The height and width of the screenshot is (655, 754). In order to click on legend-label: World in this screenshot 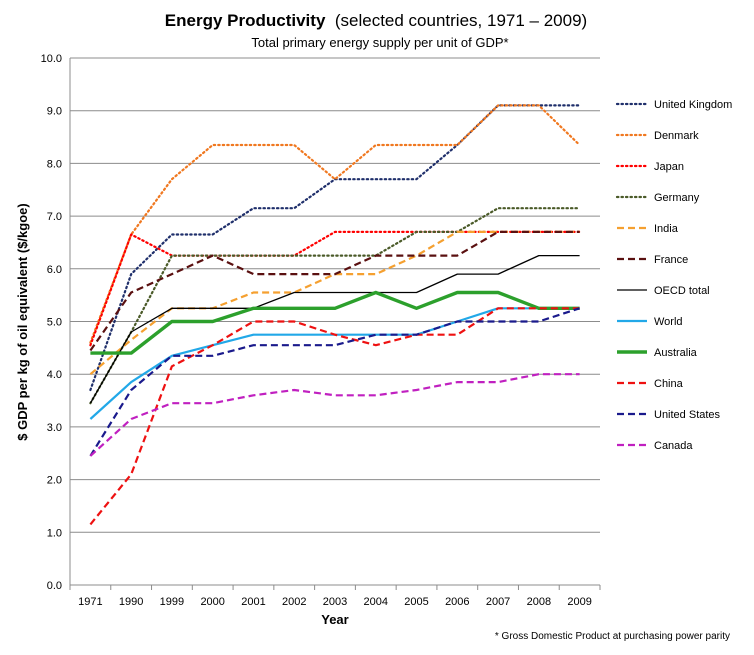, I will do `click(668, 322)`.